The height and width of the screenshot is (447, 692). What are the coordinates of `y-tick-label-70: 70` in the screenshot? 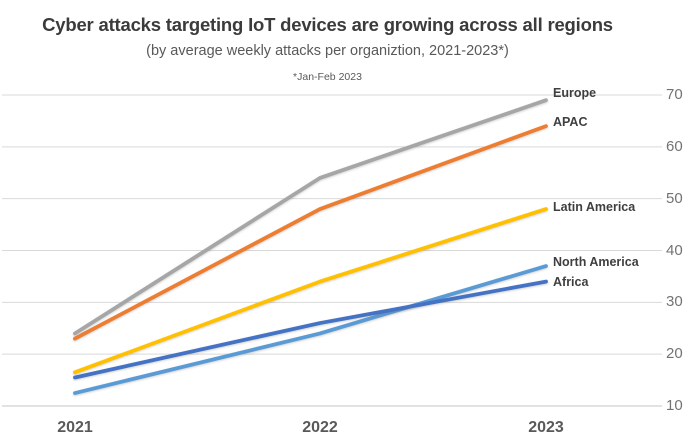 It's located at (674, 94).